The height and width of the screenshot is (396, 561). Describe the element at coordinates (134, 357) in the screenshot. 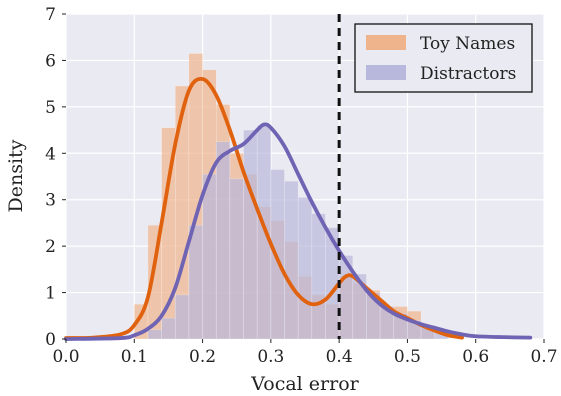

I see `x-tick-label-1: 0.1` at that location.